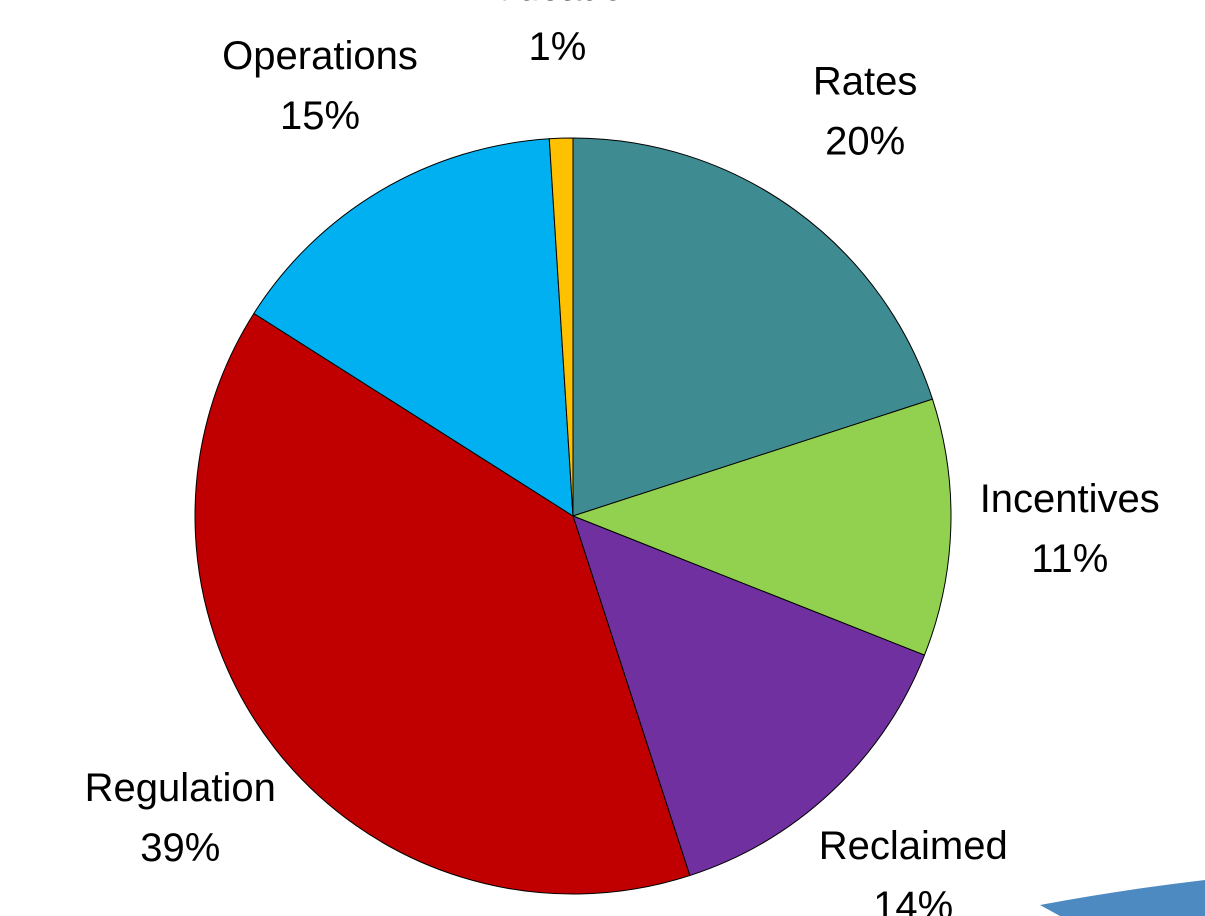  Describe the element at coordinates (1122, 898) in the screenshot. I see `decor-swoosh` at that location.